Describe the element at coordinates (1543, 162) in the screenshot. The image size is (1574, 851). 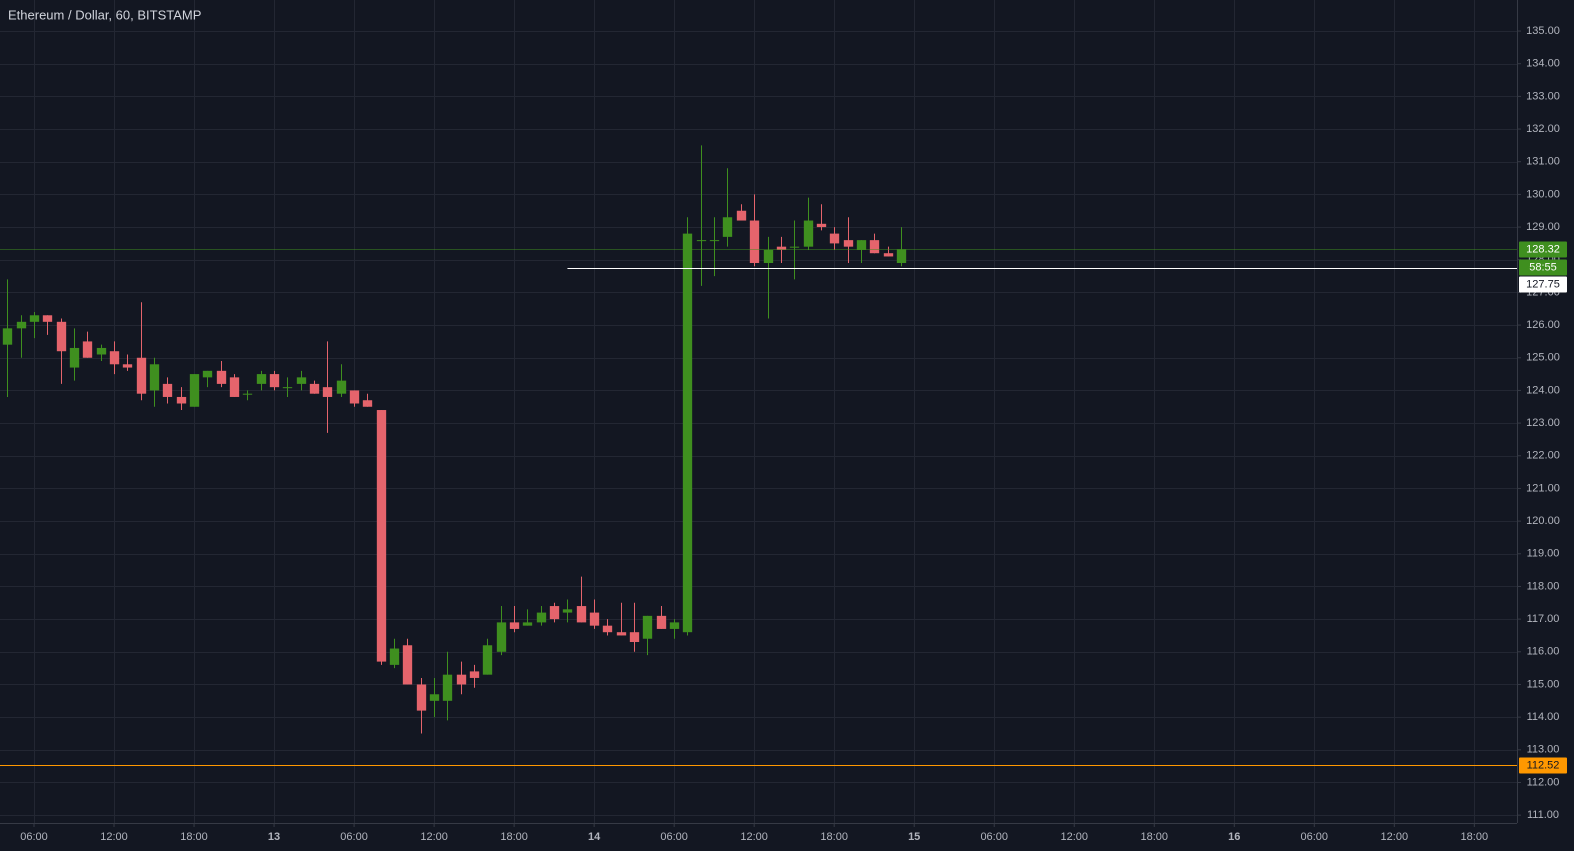
I see `y-tick-label: 131.00` at that location.